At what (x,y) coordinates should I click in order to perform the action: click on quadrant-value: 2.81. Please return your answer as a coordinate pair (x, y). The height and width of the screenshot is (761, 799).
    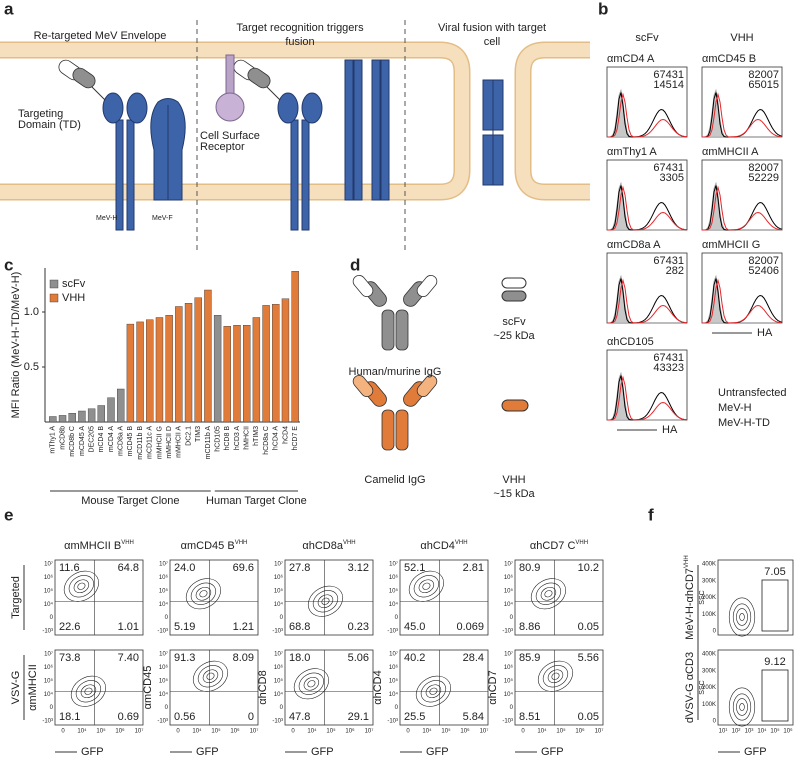
    Looking at the image, I should click on (473, 568).